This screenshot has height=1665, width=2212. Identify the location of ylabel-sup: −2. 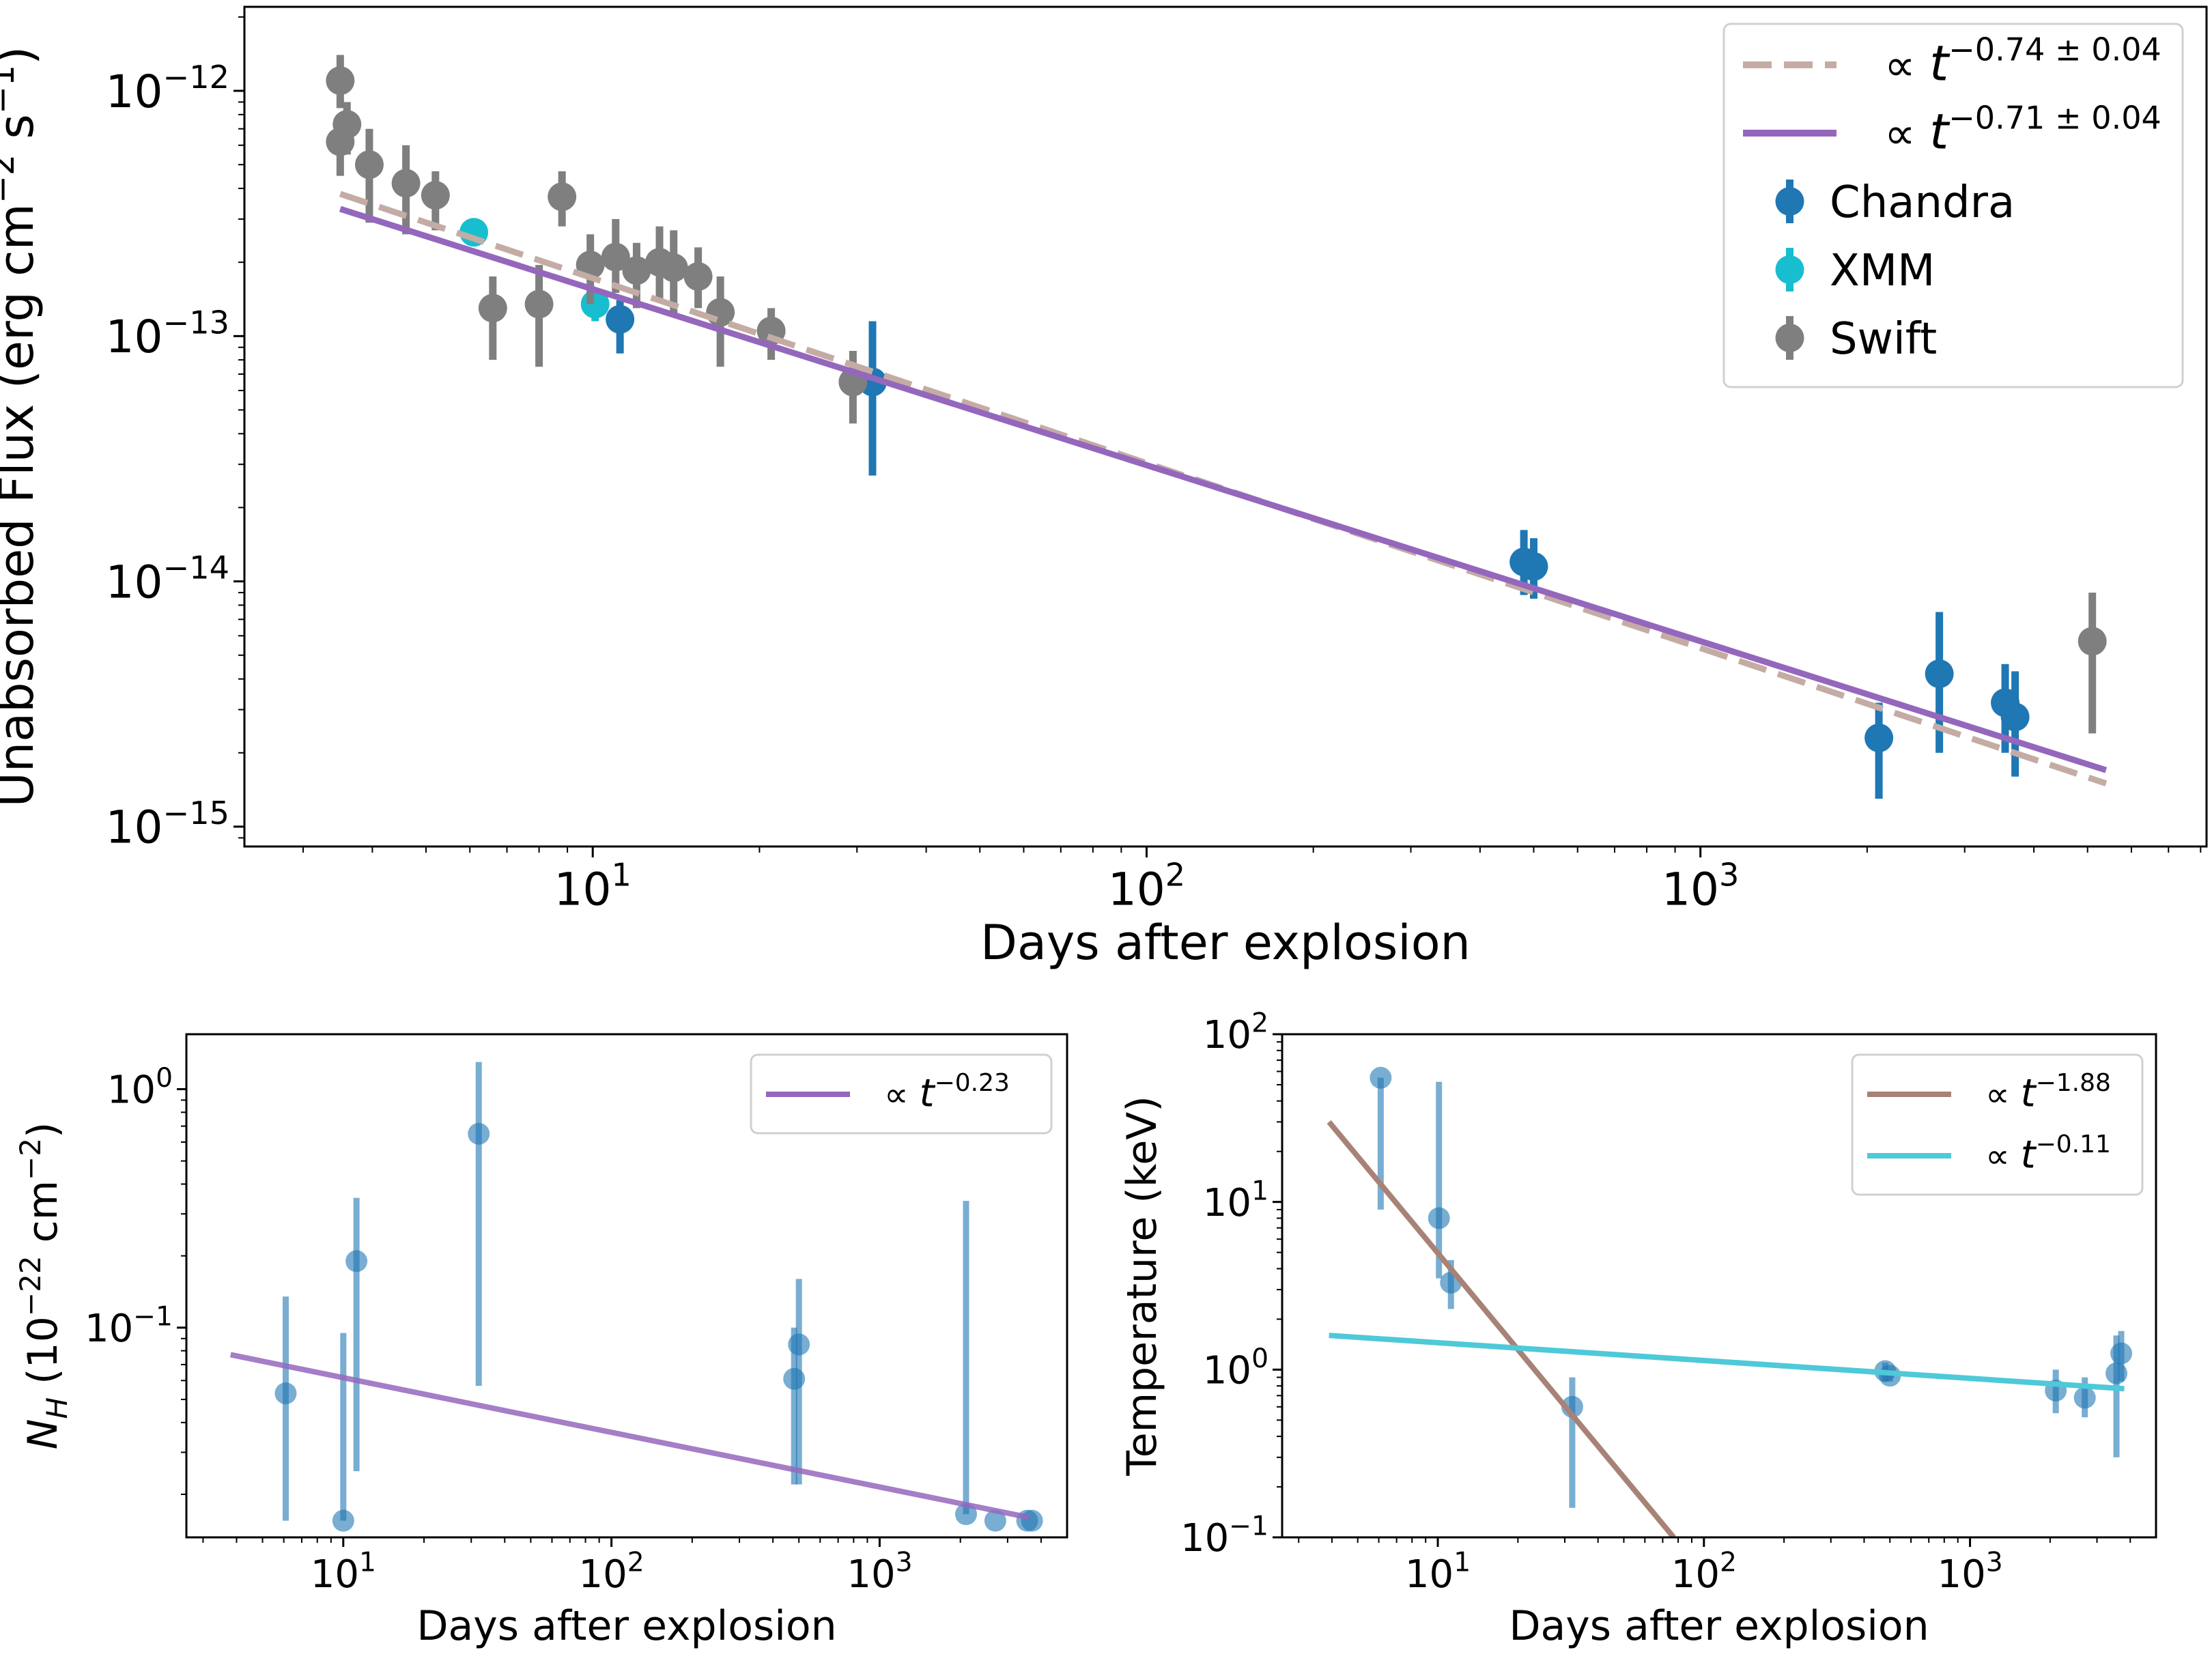
(30, 1159).